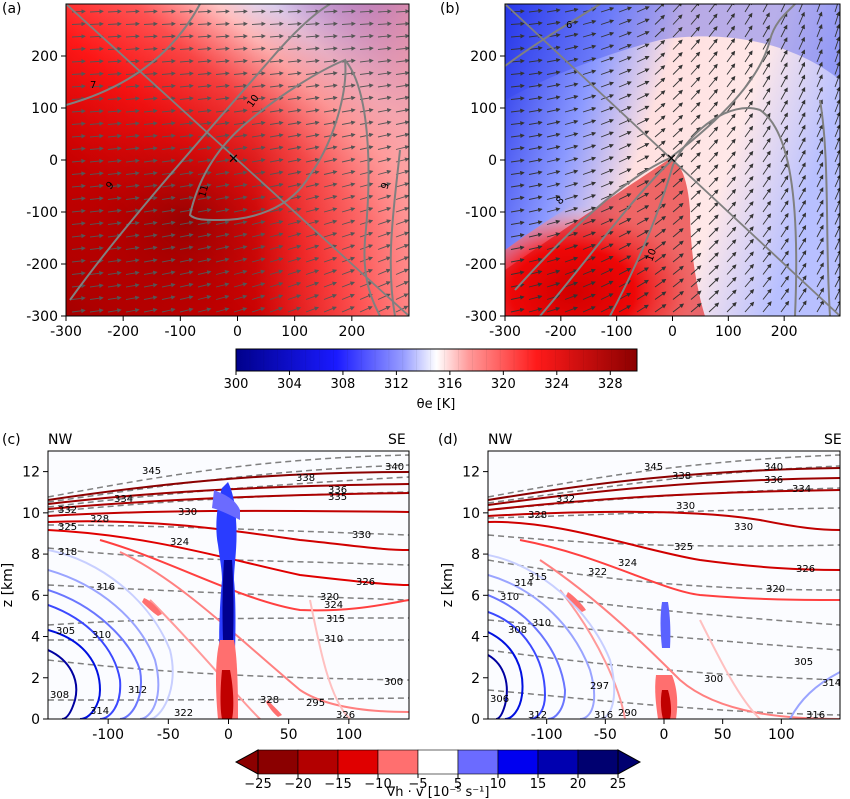 This screenshot has height=799, width=850. What do you see at coordinates (101, 635) in the screenshot?
I see `contour-label: 310` at bounding box center [101, 635].